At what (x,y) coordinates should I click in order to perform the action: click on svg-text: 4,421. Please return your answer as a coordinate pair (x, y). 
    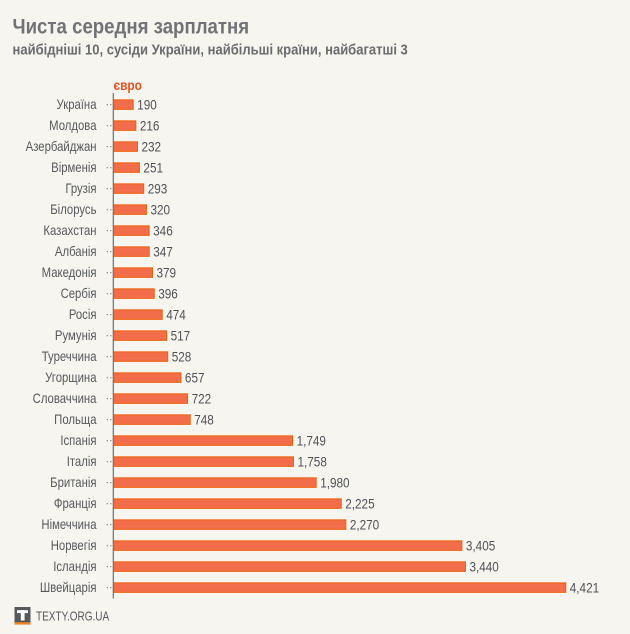
    Looking at the image, I should click on (584, 587).